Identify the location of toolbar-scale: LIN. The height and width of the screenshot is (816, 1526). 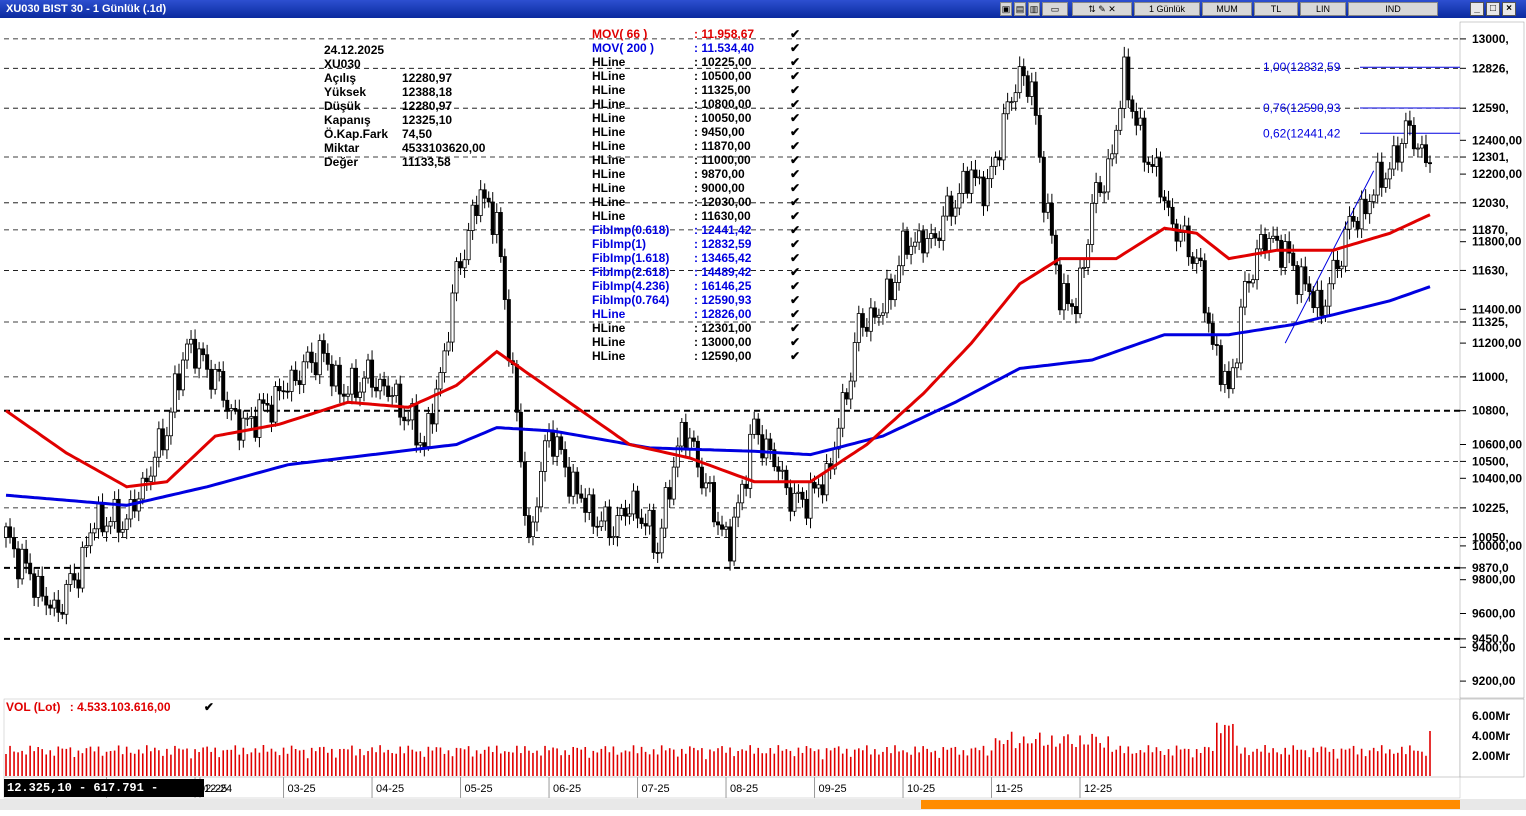
(1323, 9).